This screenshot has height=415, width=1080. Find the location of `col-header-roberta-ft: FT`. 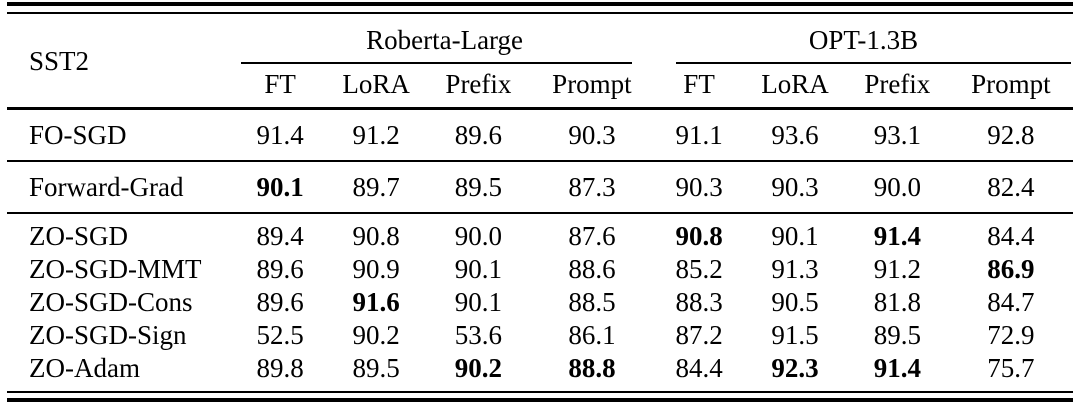

col-header-roberta-ft: FT is located at coordinates (280, 87).